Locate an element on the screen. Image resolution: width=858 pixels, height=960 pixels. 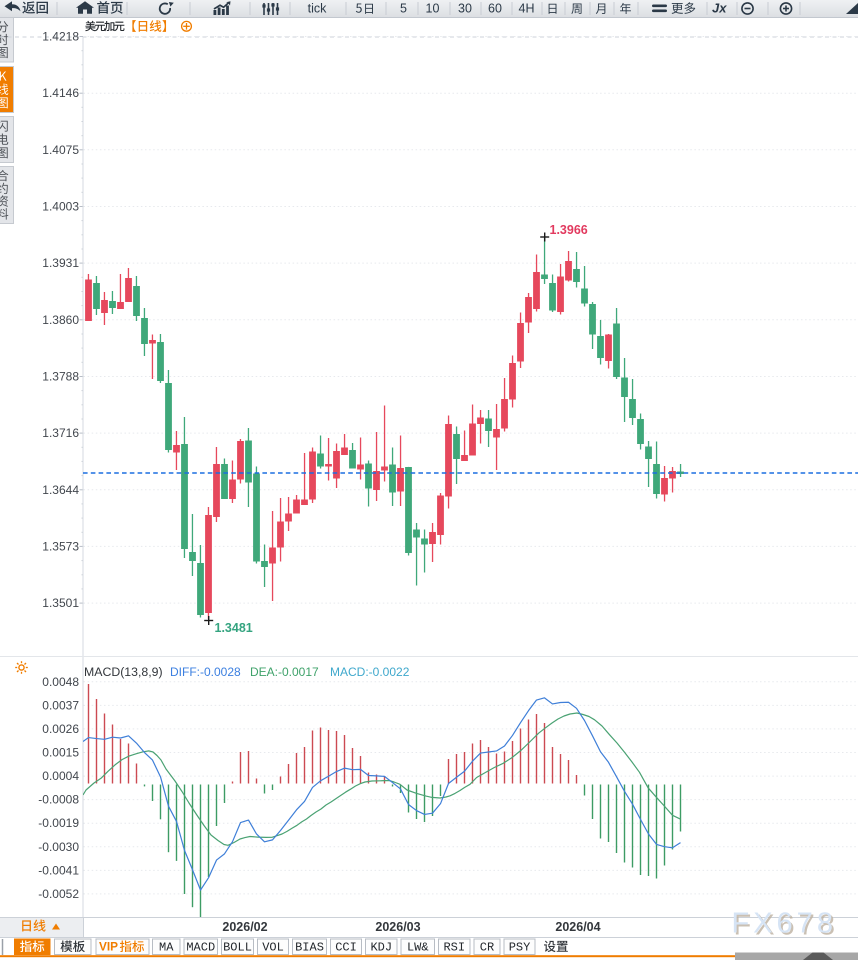
svg-text: DEA:-0.0017 is located at coordinates (284, 672).